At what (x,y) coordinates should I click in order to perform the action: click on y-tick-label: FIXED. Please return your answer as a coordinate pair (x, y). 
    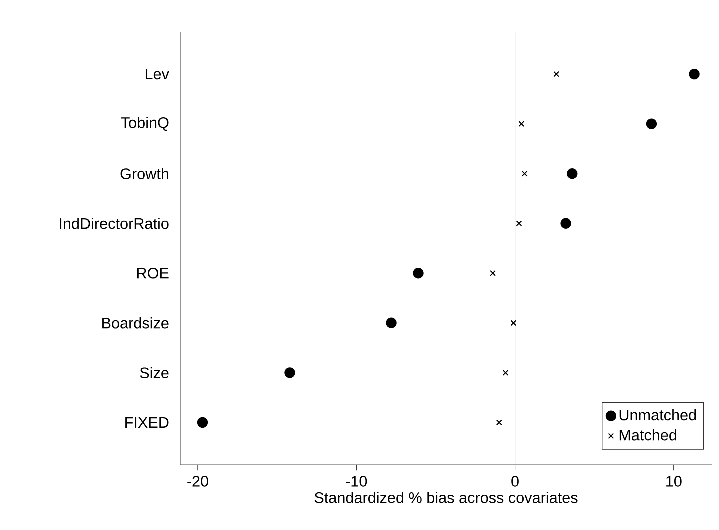
    Looking at the image, I should click on (147, 422).